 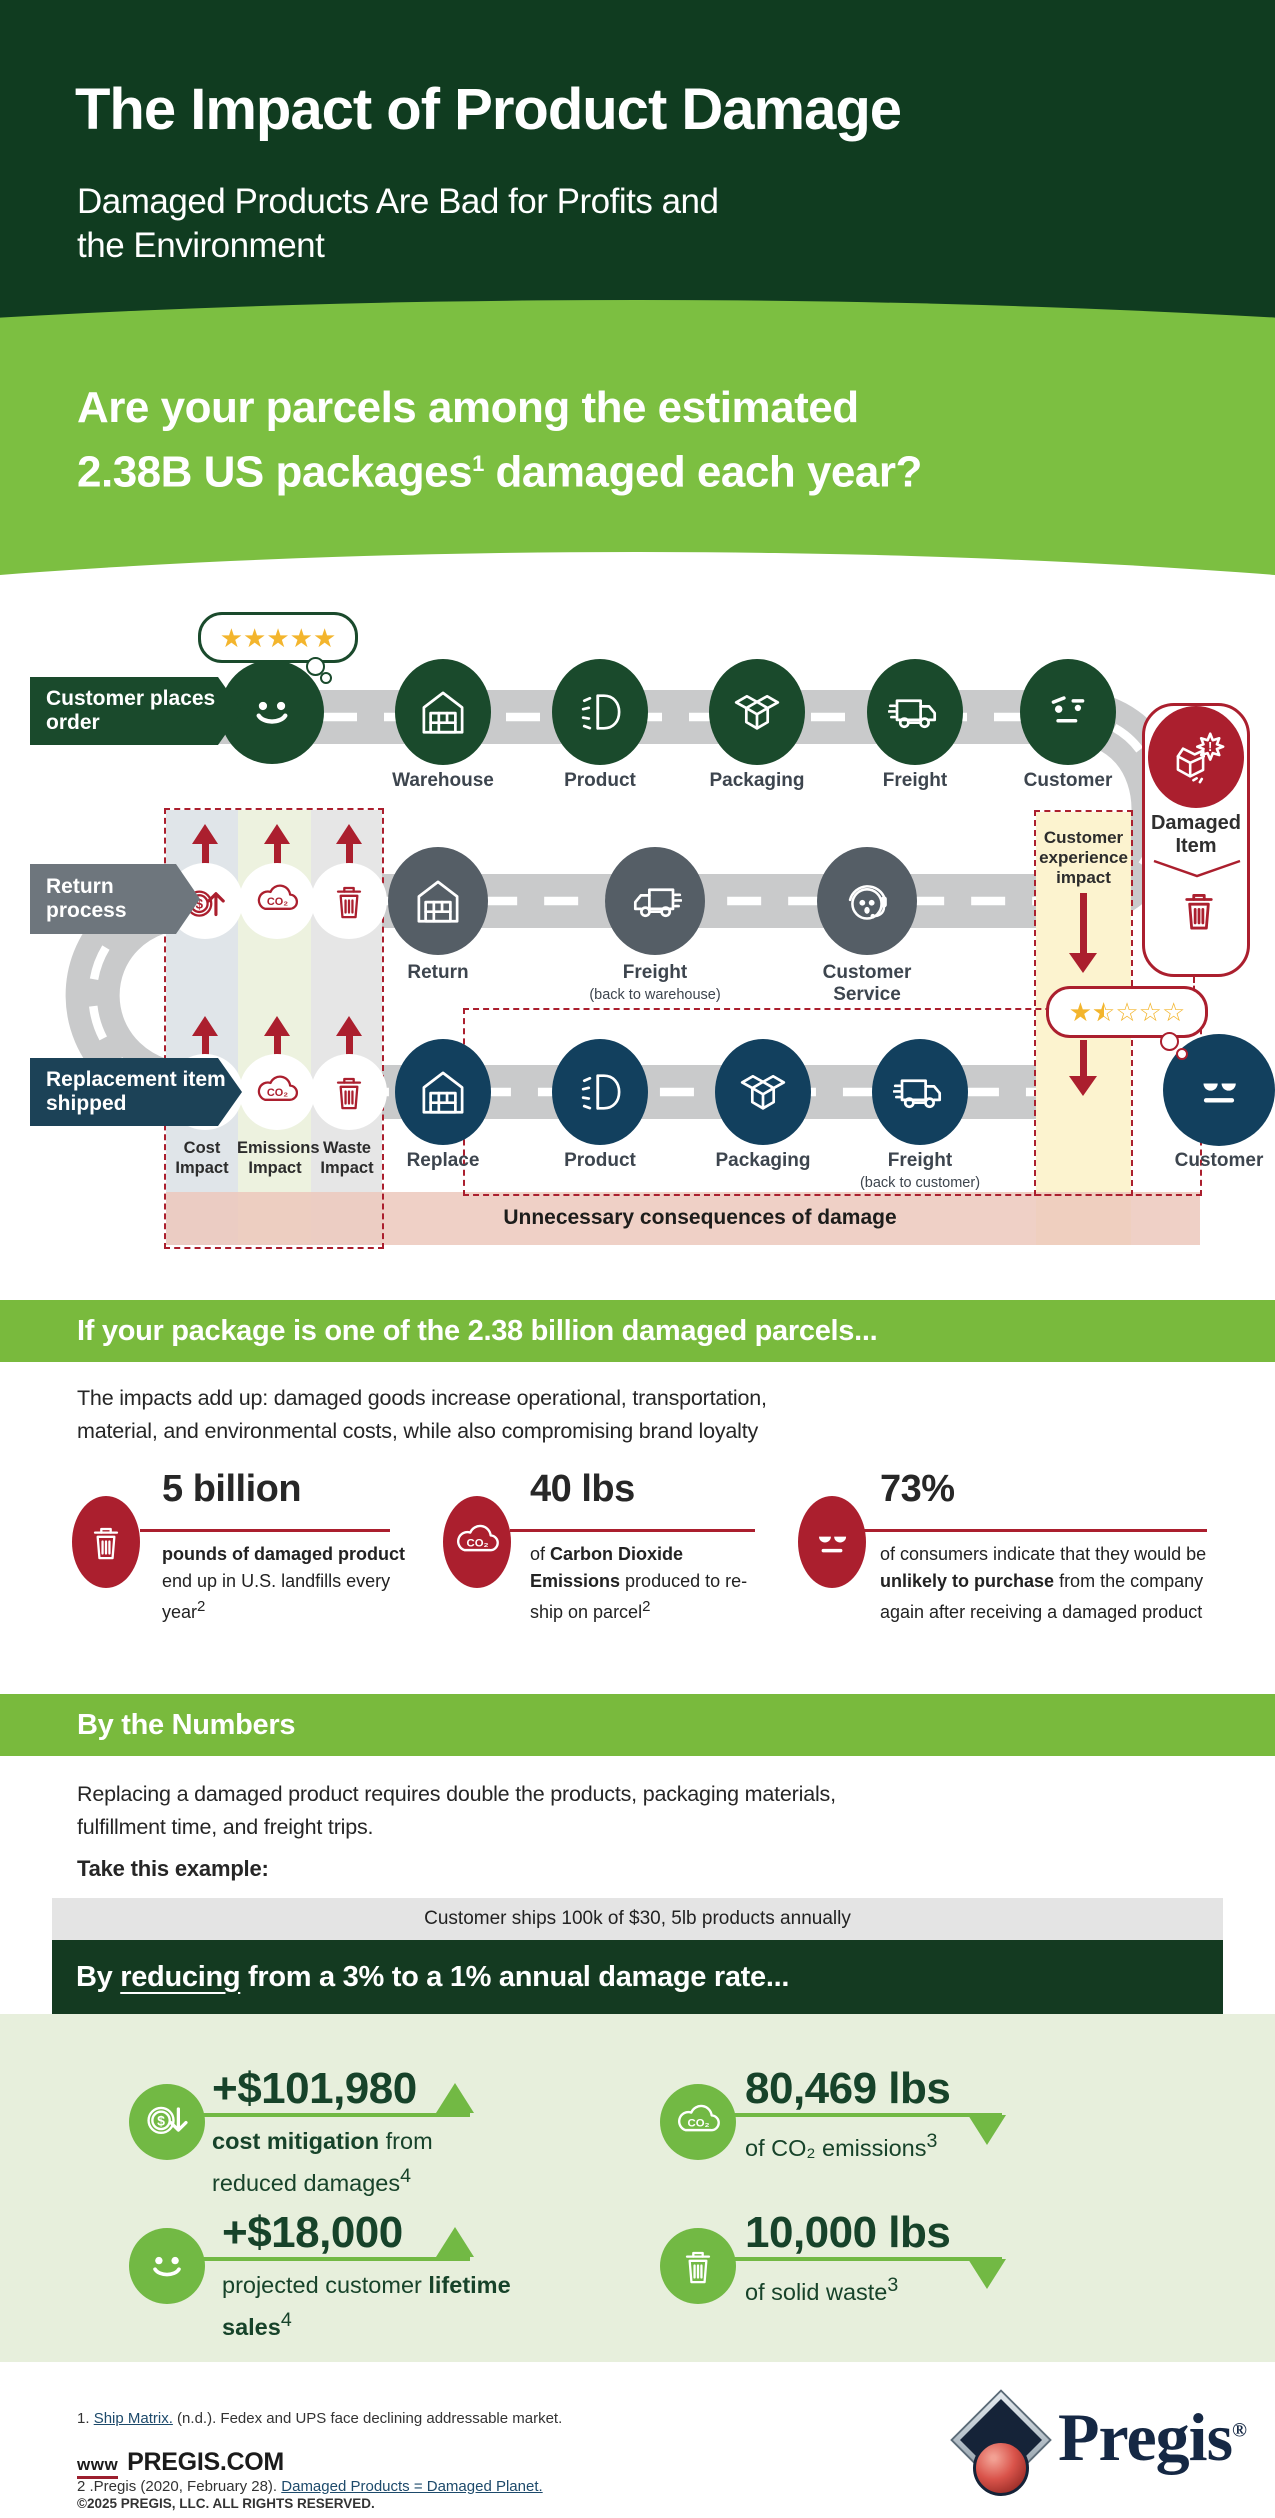 What do you see at coordinates (582, 1489) in the screenshot?
I see `stat-value-40-lbs: 40 lbs` at bounding box center [582, 1489].